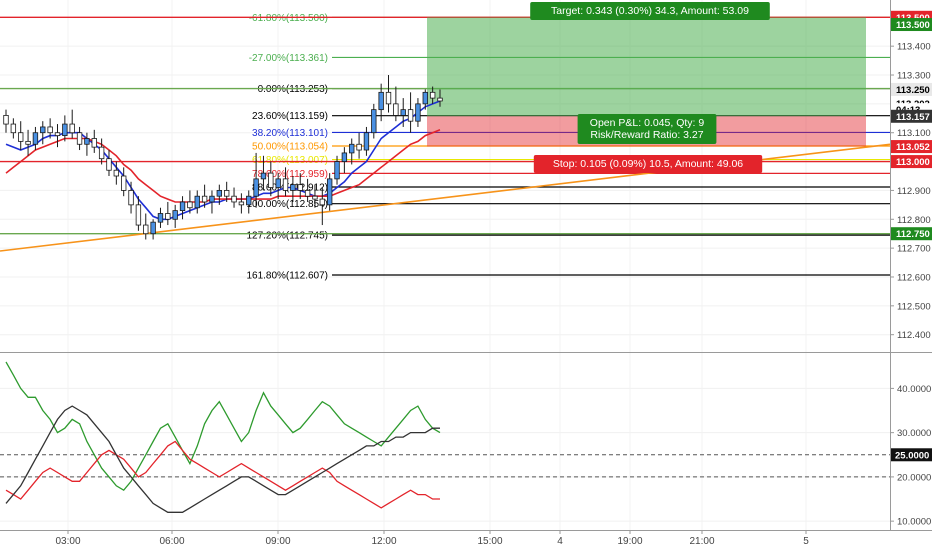  I want to click on stop-label-text: Stop: 0.105 (0.09%) 10.5, Amount: 49.06, so click(648, 164).